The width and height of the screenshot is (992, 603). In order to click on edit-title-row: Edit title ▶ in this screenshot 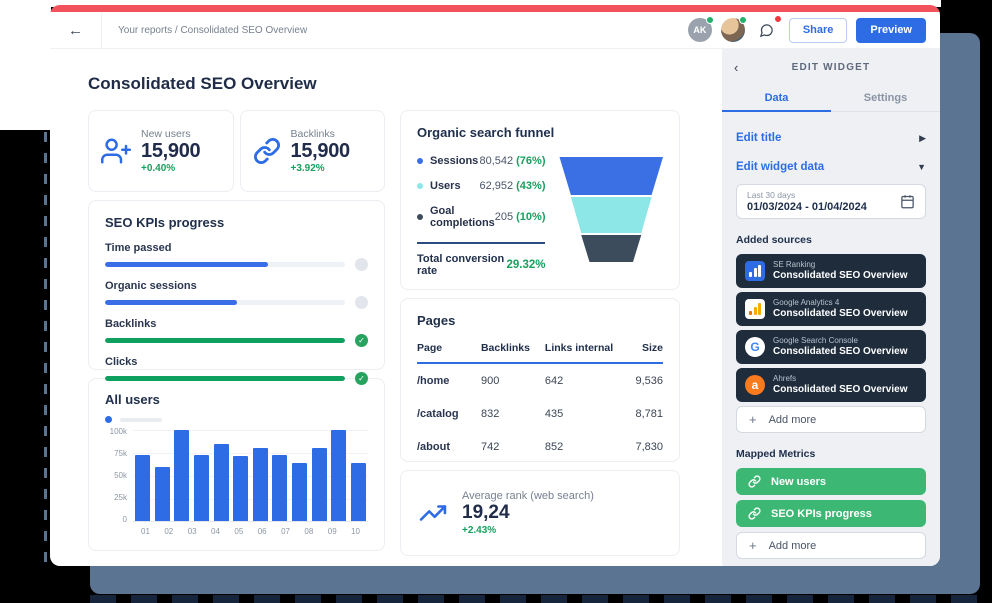, I will do `click(831, 138)`.